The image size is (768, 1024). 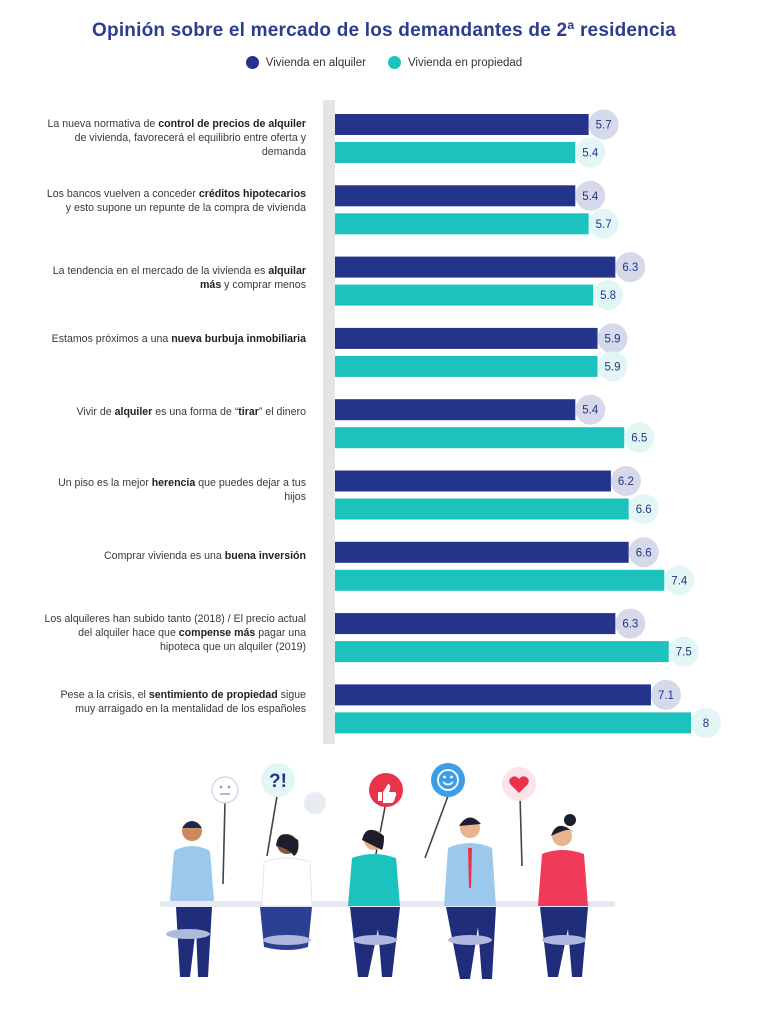 I want to click on meeting-illustration: ?!, so click(x=387, y=871).